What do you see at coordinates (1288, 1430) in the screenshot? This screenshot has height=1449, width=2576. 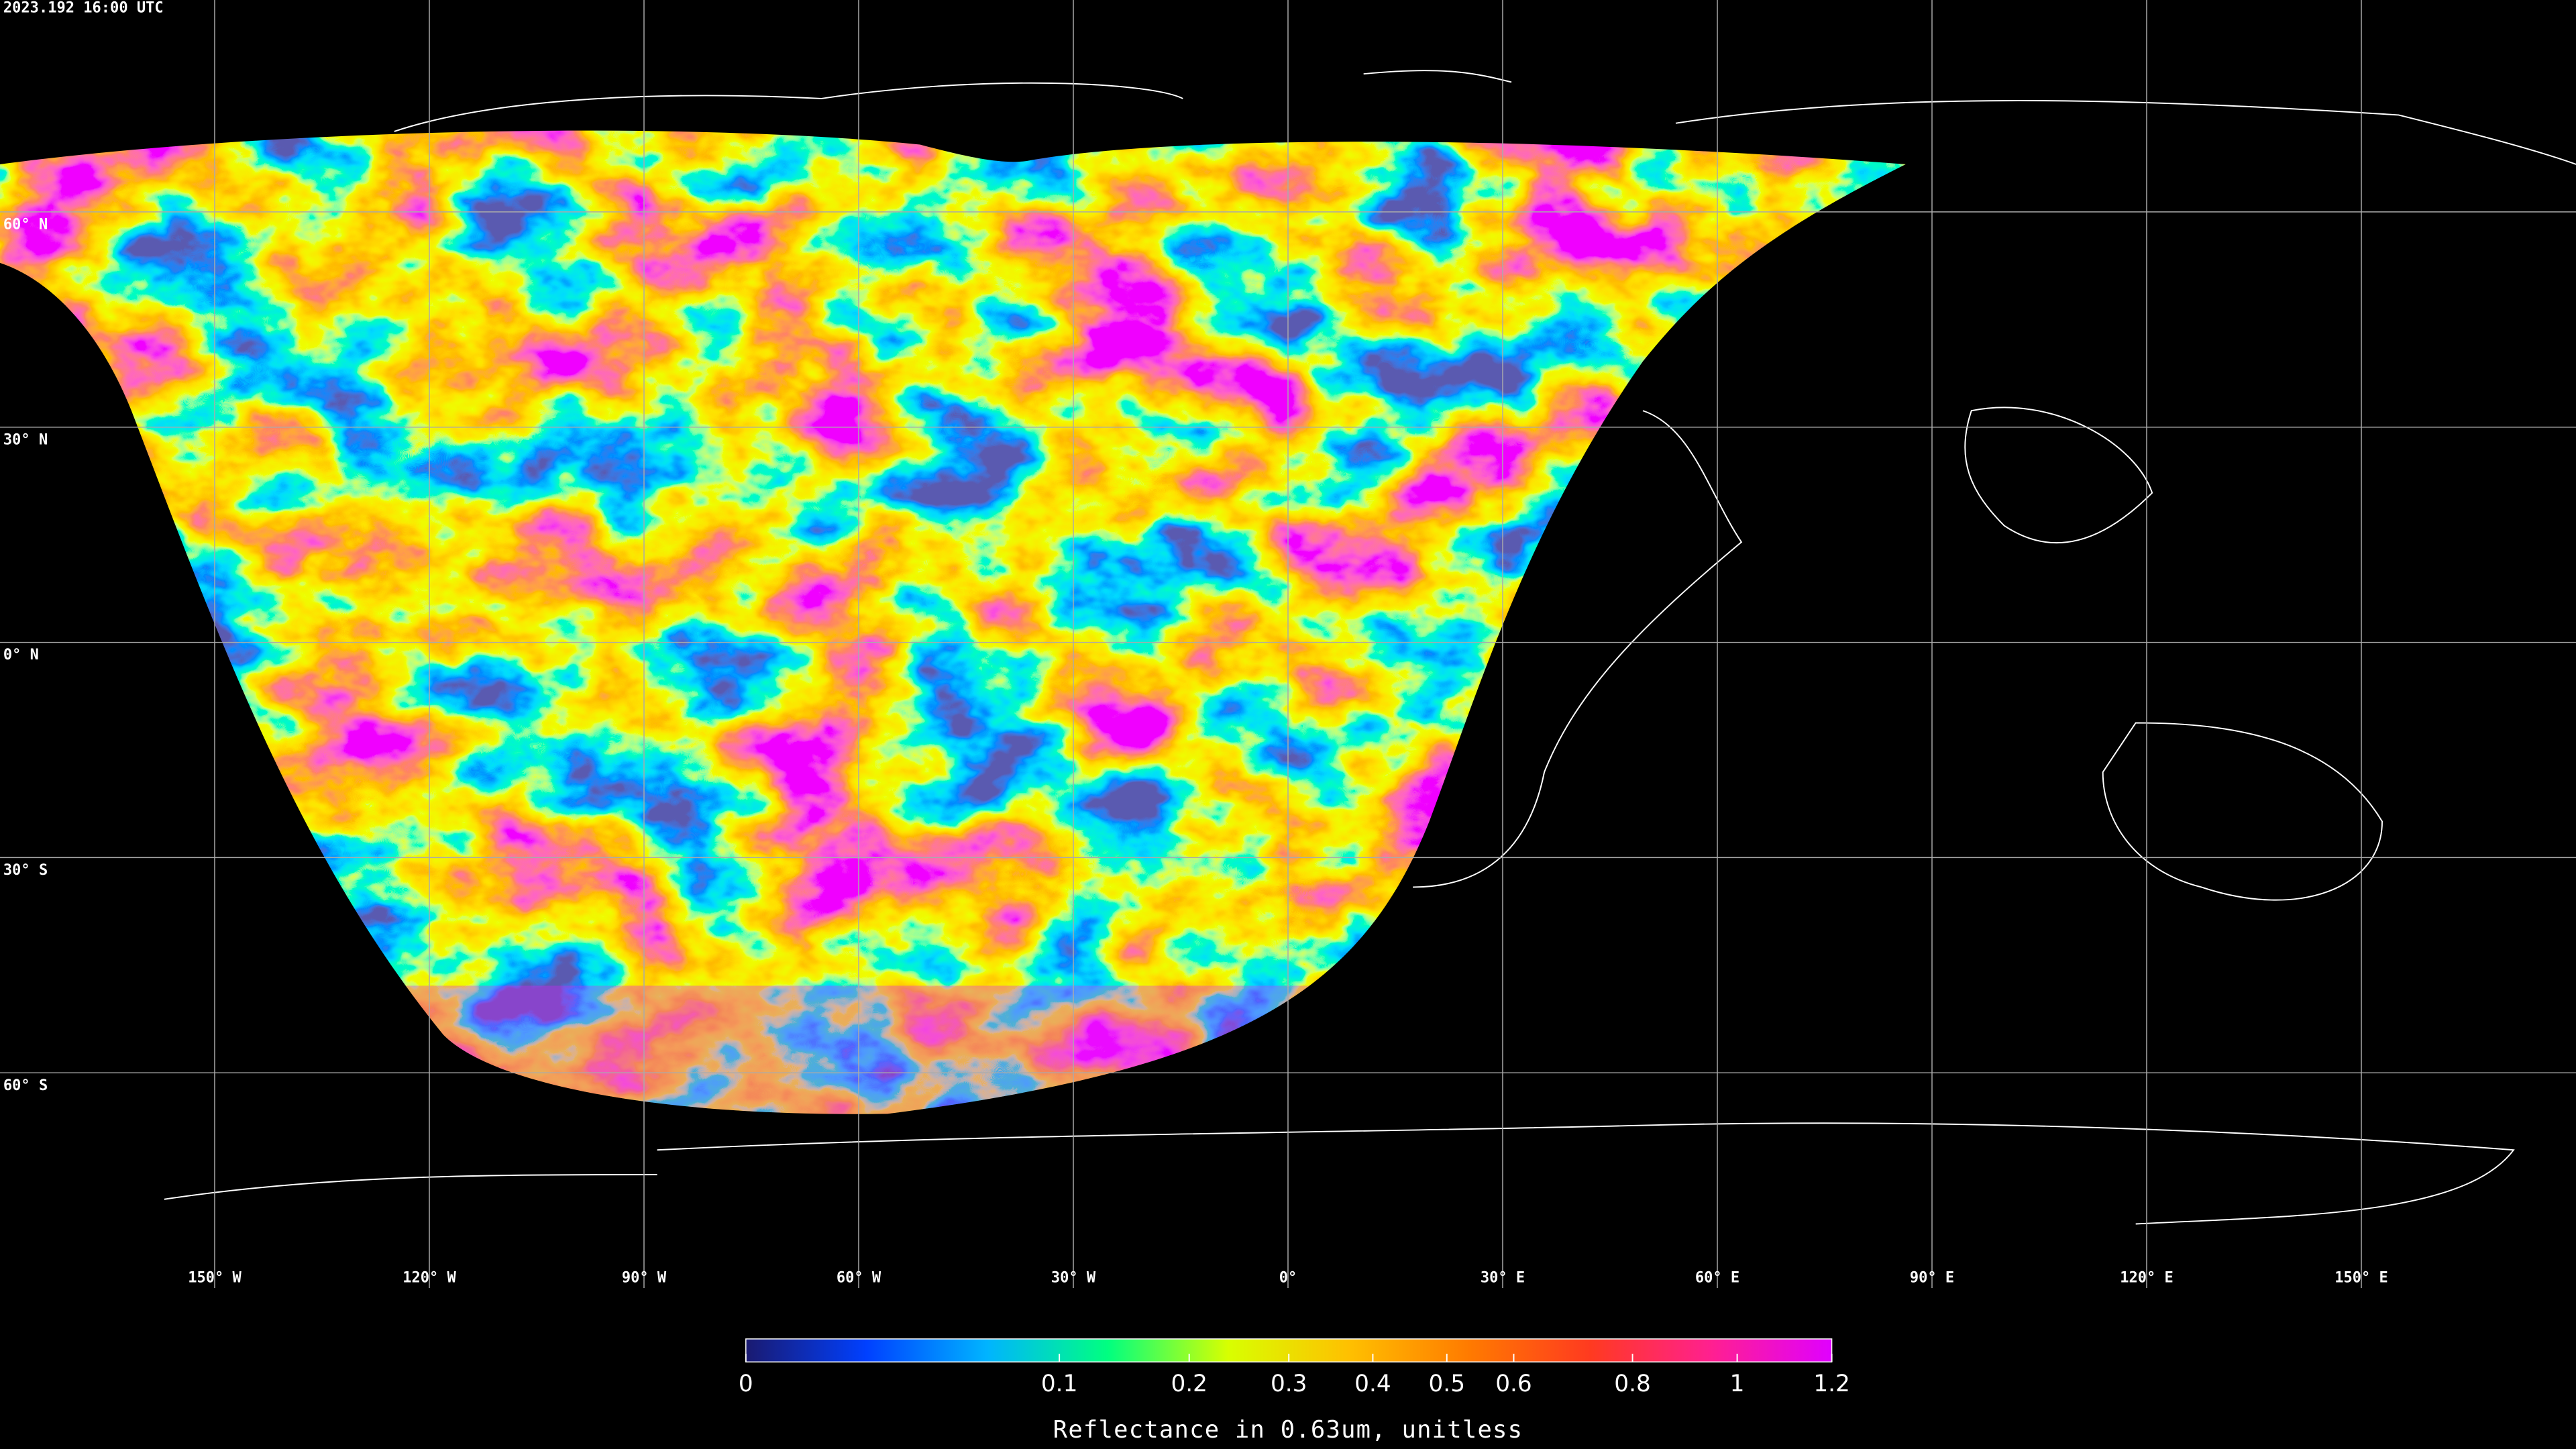 I see `colorbar-label: Reflectance in 0.63um, unitless` at bounding box center [1288, 1430].